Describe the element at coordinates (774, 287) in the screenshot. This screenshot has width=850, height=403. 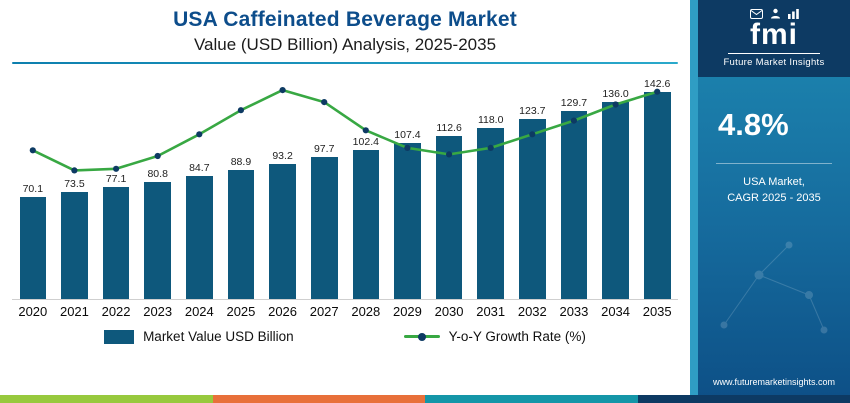
I see `decorative-network-graphic` at that location.